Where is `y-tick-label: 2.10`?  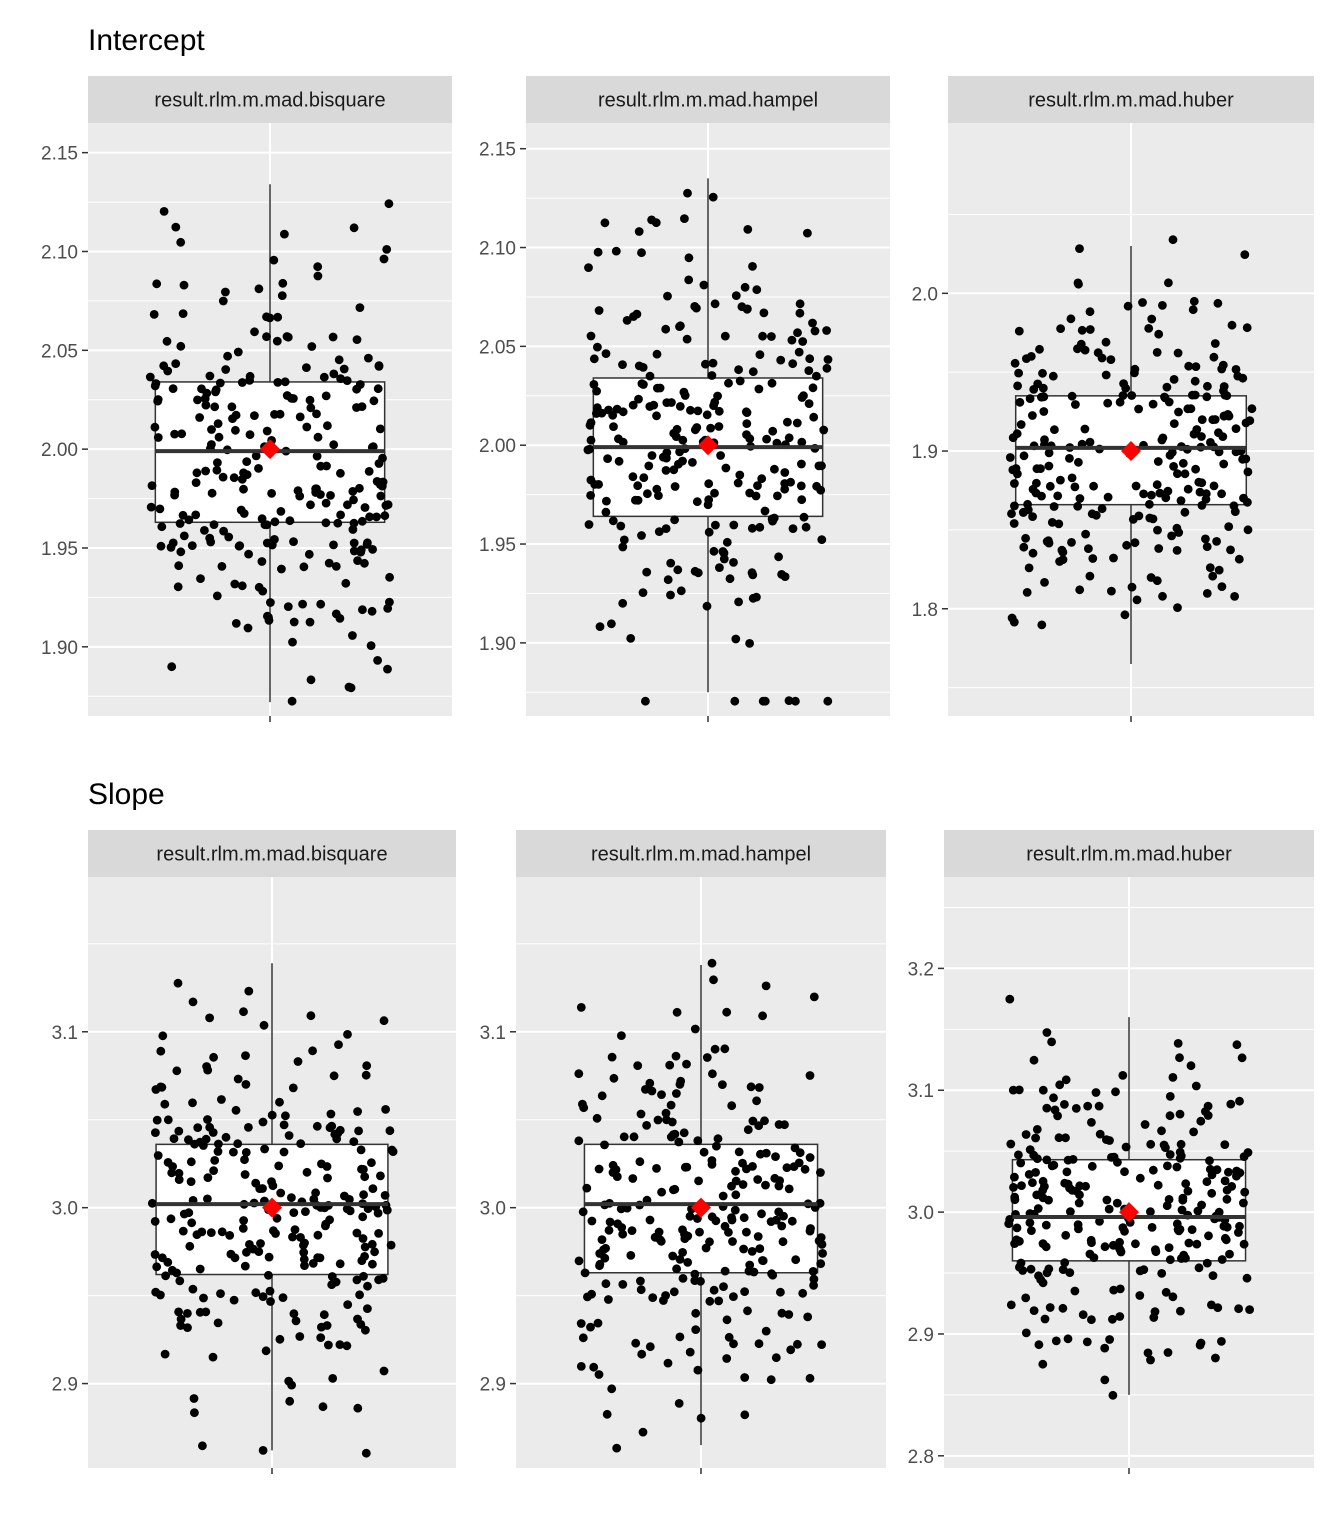 y-tick-label: 2.10 is located at coordinates (497, 249).